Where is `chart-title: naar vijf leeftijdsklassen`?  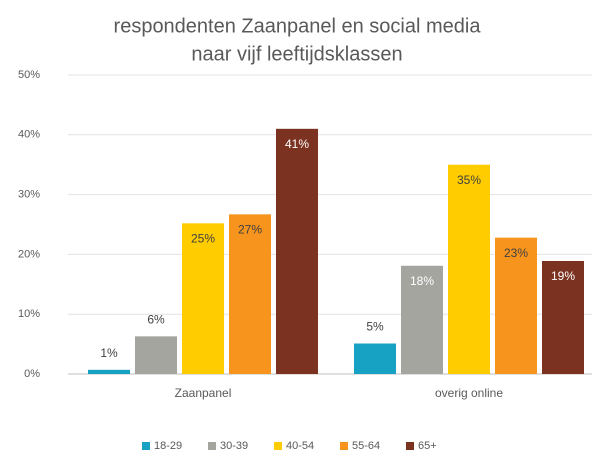
chart-title: naar vijf leeftijdsklassen is located at coordinates (296, 54).